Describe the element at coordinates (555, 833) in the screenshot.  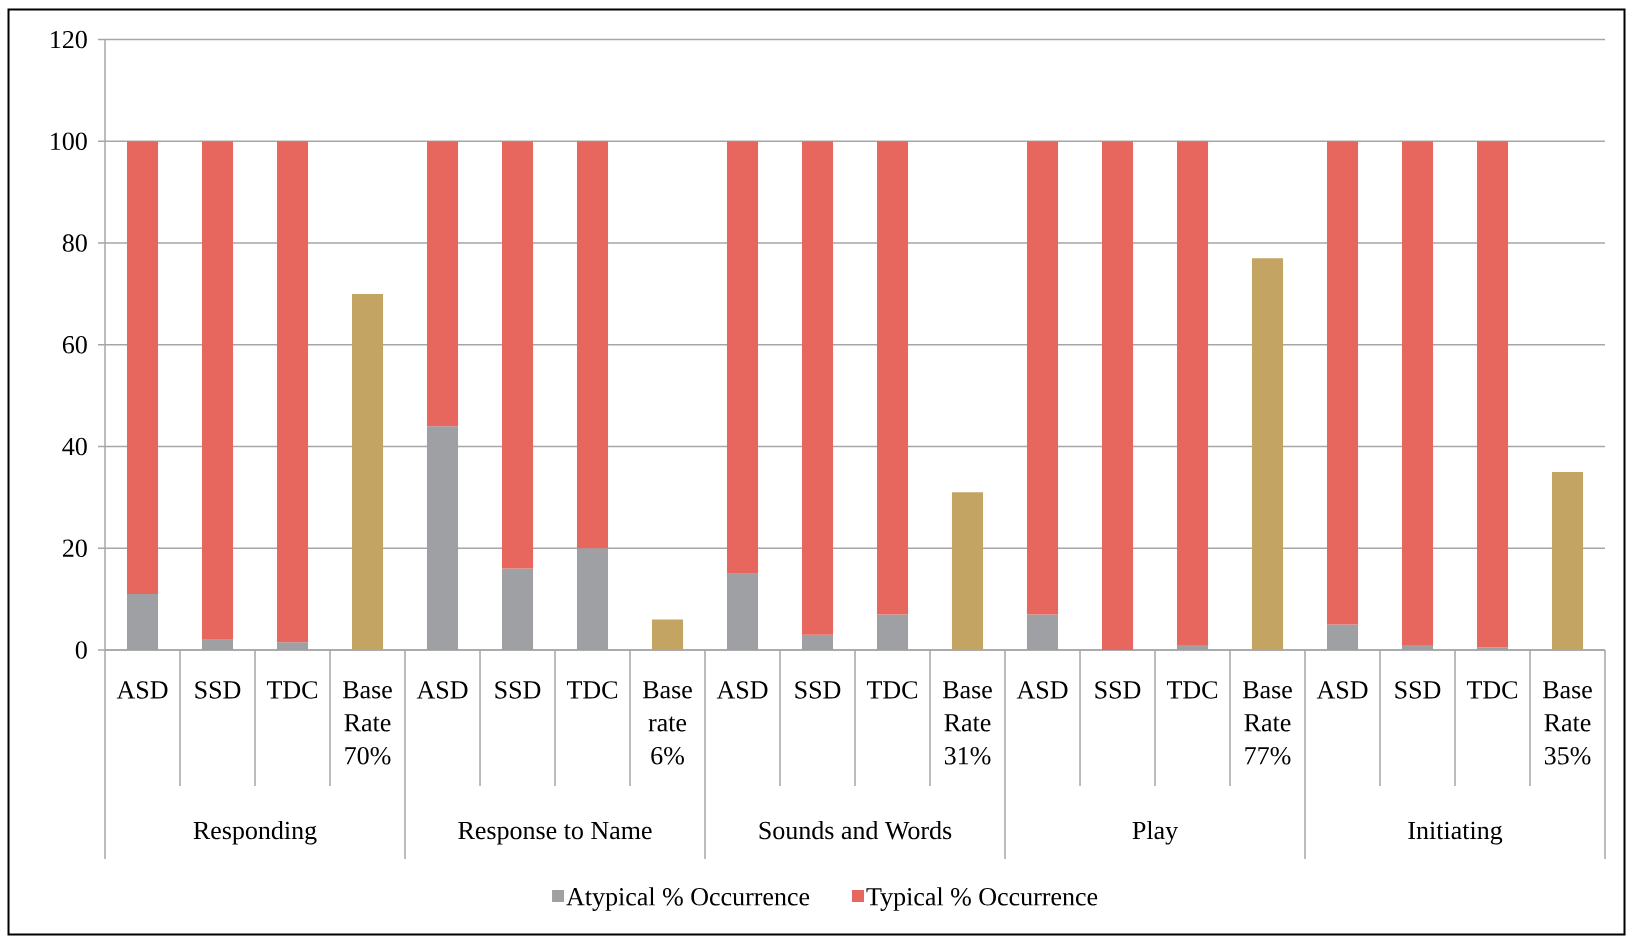
I see `text: Response to Name` at that location.